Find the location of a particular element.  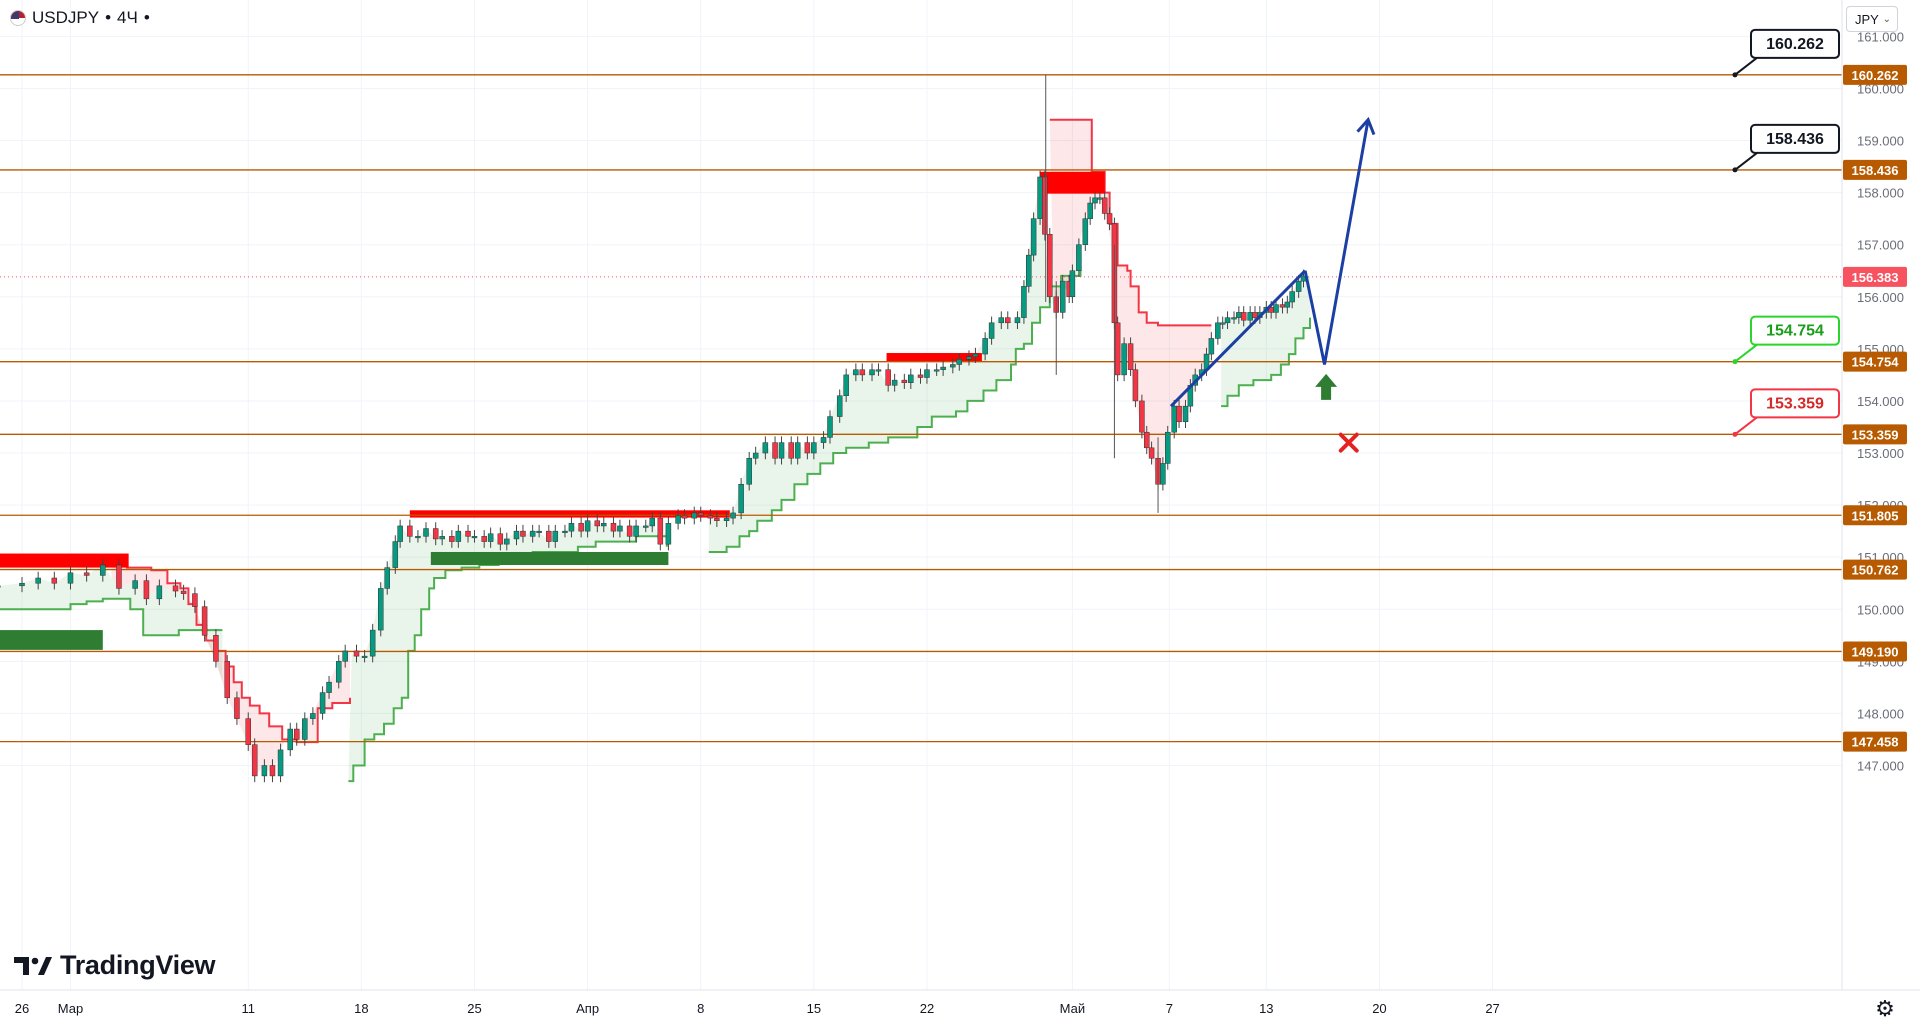

time-tick-label: 15 is located at coordinates (814, 1008).